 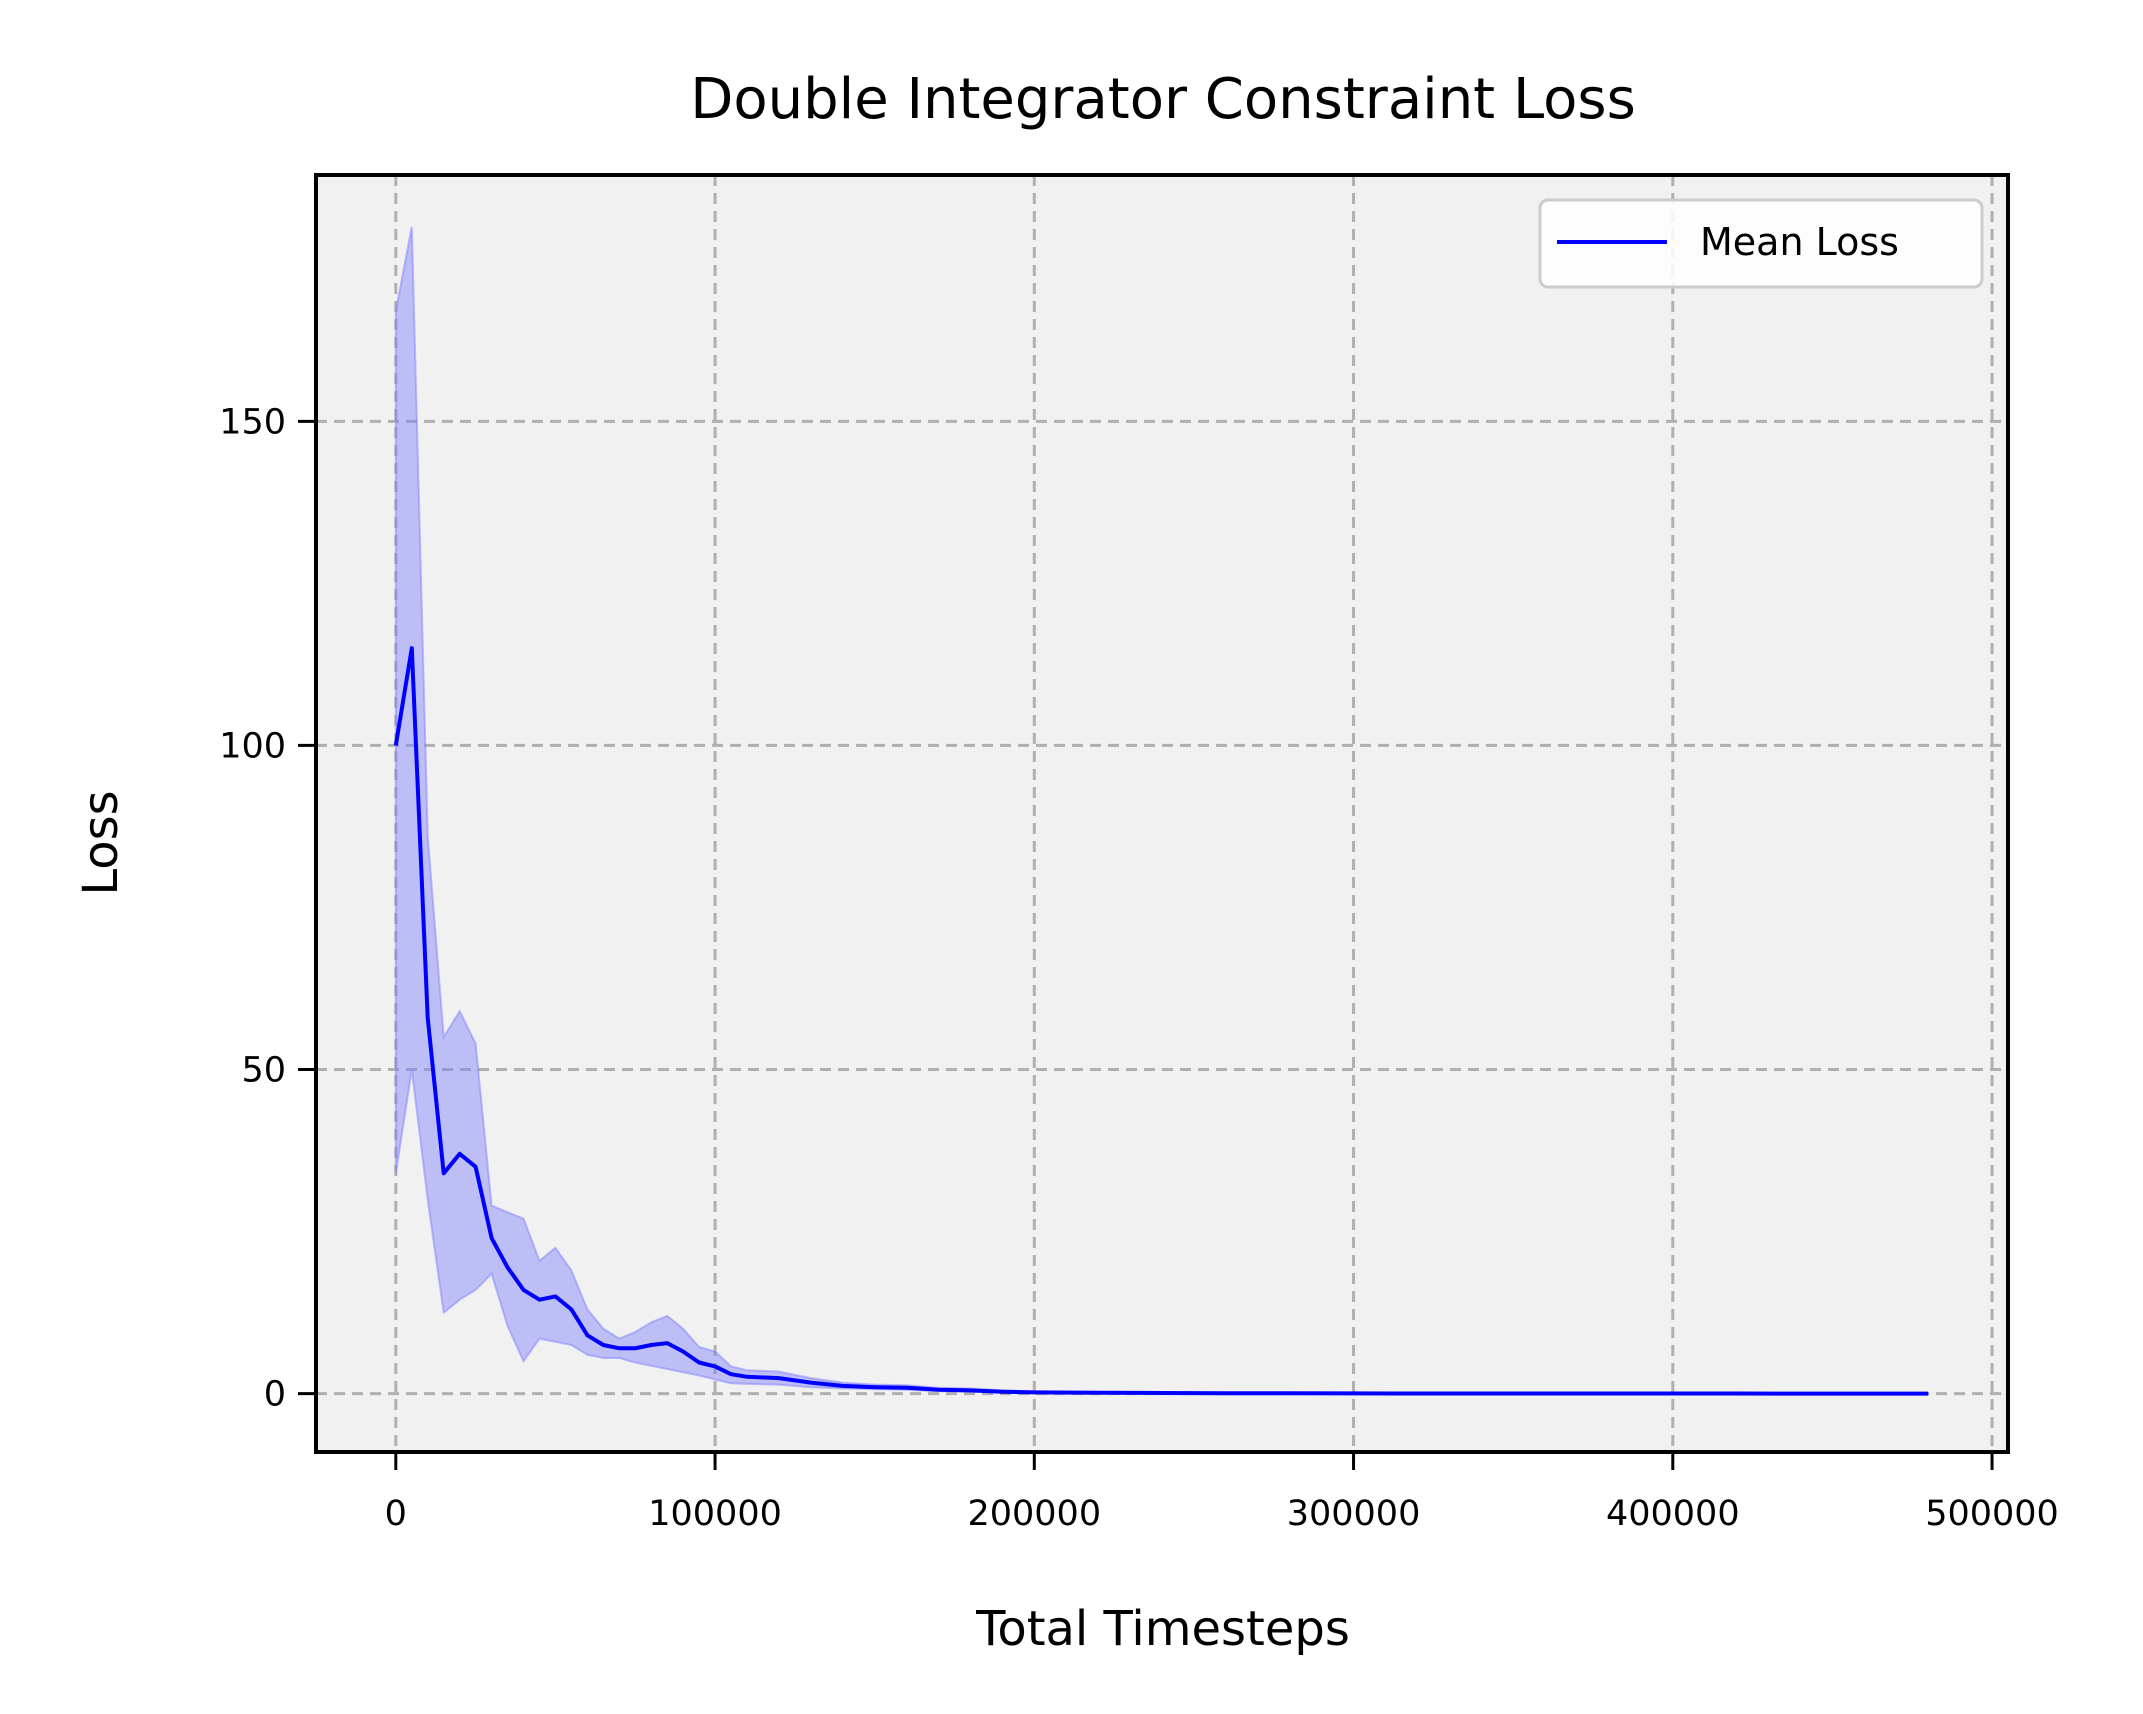 I want to click on y-tick-label: 100, so click(x=252, y=746).